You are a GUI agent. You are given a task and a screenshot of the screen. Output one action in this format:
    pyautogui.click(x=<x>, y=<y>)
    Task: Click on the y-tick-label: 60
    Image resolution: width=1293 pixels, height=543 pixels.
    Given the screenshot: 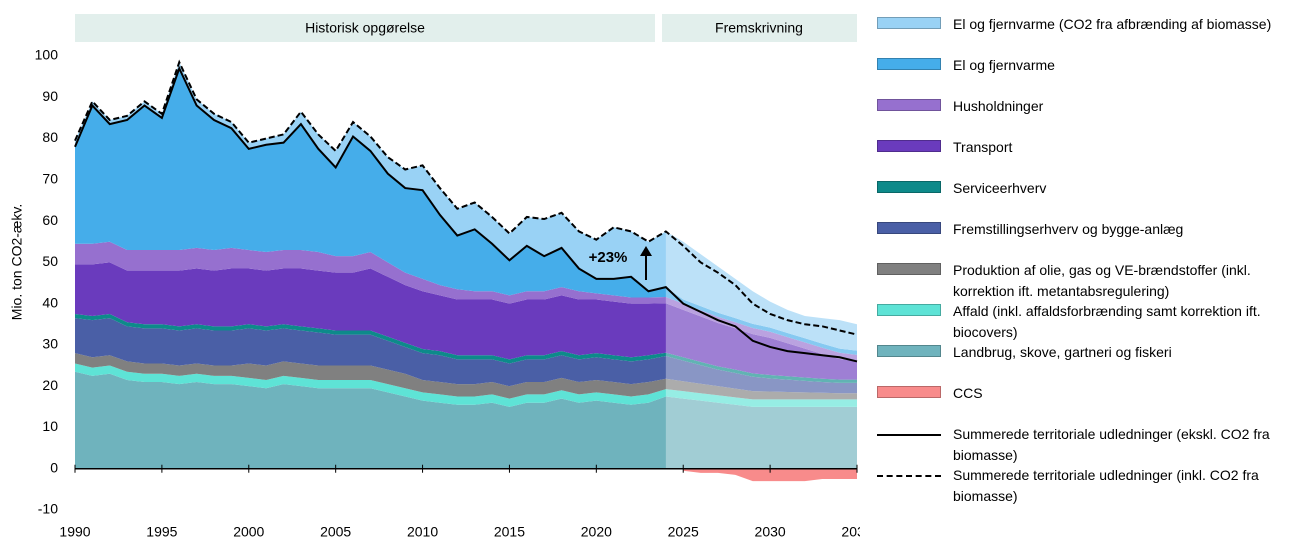 What is the action you would take?
    pyautogui.click(x=50, y=220)
    